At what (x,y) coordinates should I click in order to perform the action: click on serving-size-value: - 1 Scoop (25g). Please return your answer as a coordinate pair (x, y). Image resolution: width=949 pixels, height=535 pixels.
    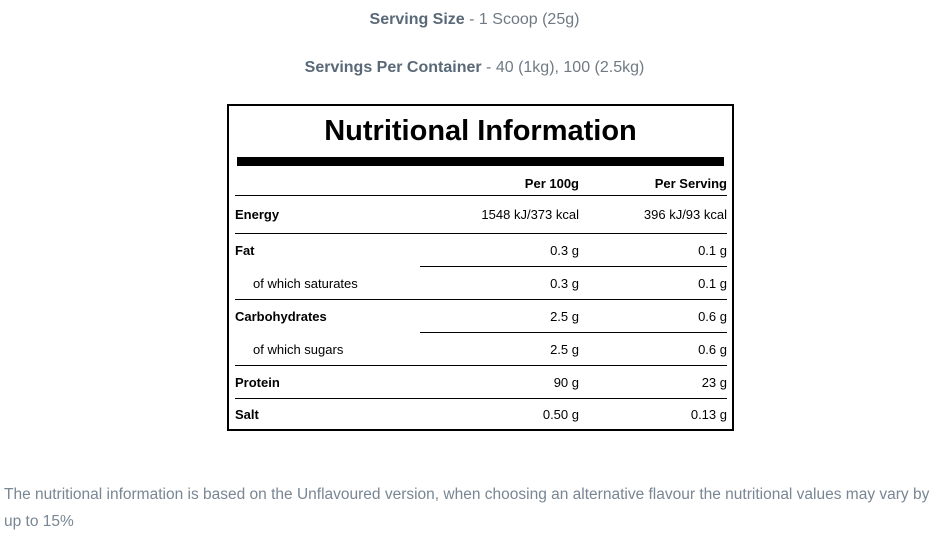
    Looking at the image, I should click on (524, 19).